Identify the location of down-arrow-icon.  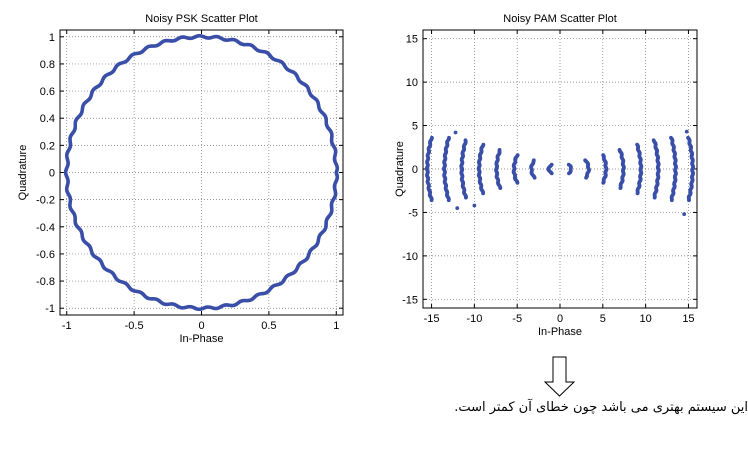
(559, 376).